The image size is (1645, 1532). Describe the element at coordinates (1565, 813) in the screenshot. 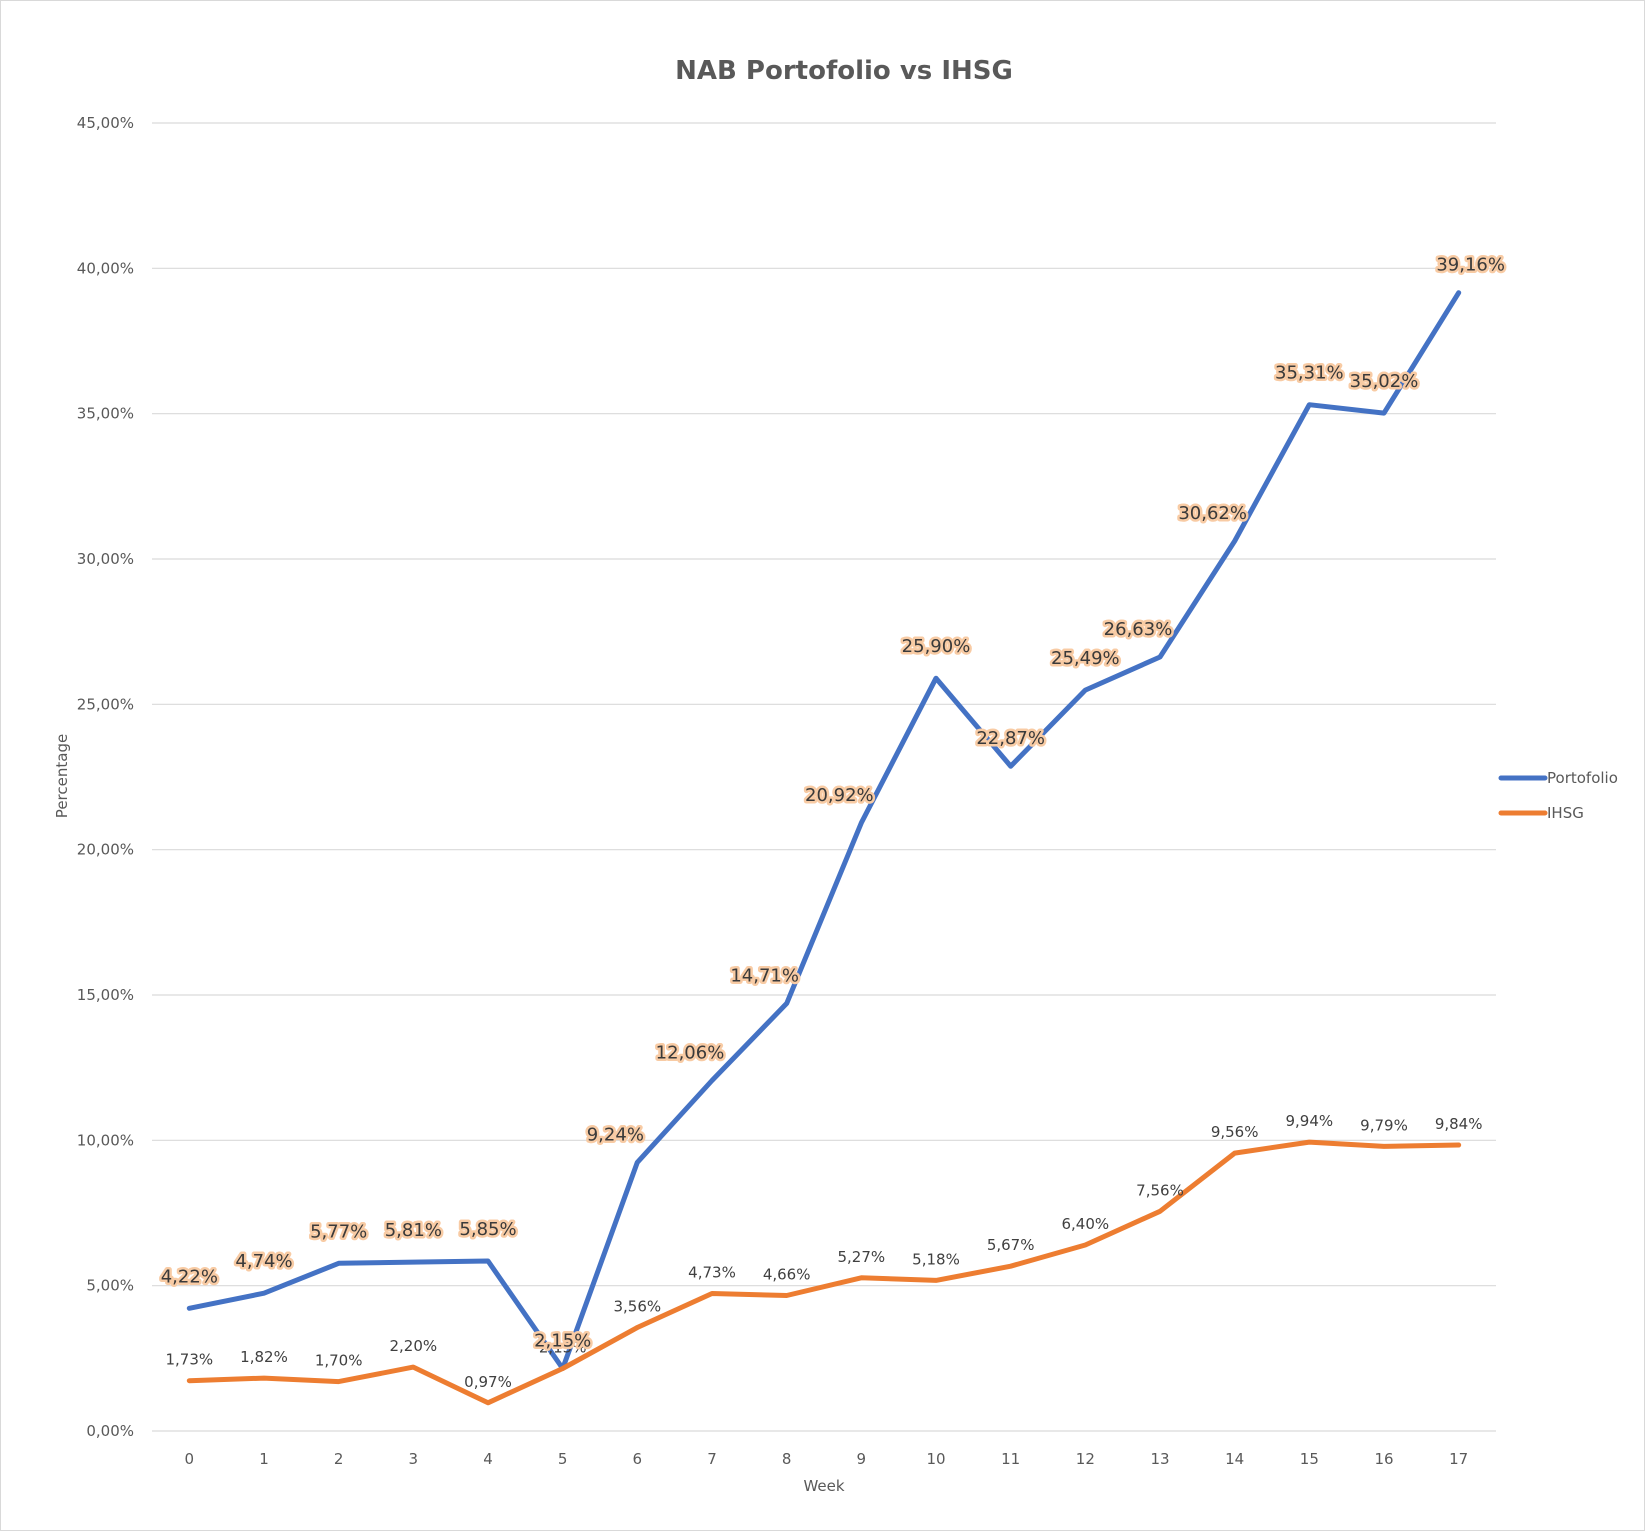

I see `legend-label: IHSG` at that location.